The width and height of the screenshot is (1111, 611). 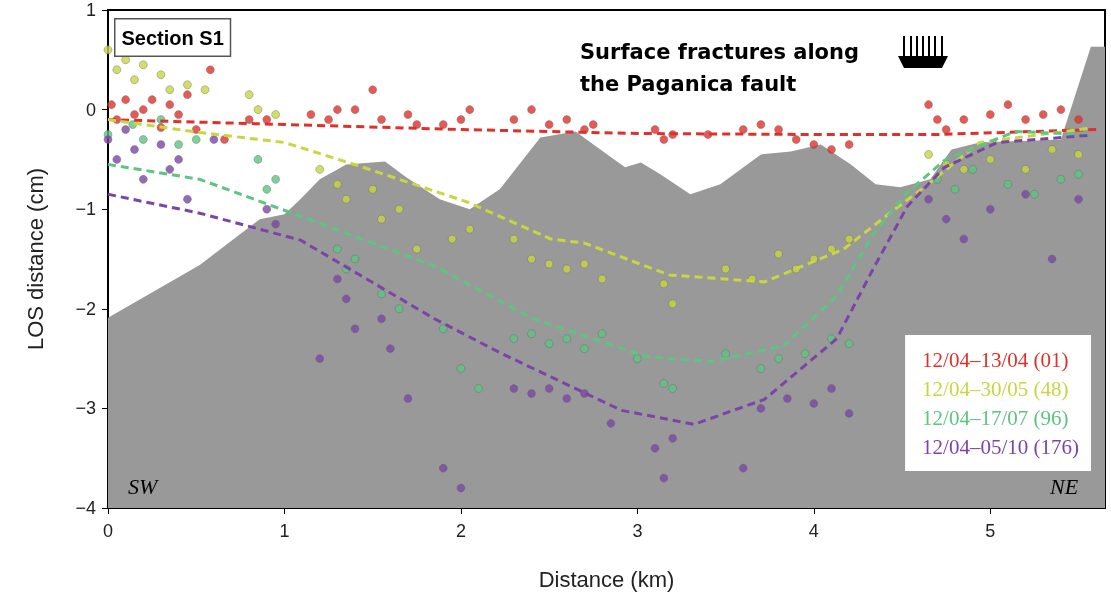 I want to click on annotation: Surface fractures along the Paganica fault, so click(x=723, y=68).